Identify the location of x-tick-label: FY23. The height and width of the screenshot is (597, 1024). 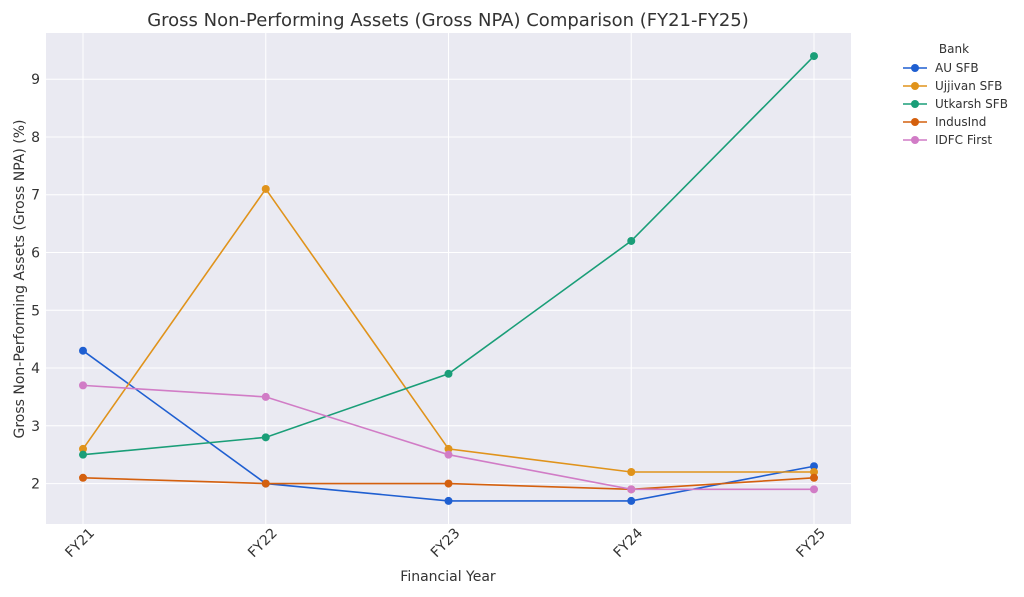
(446, 543).